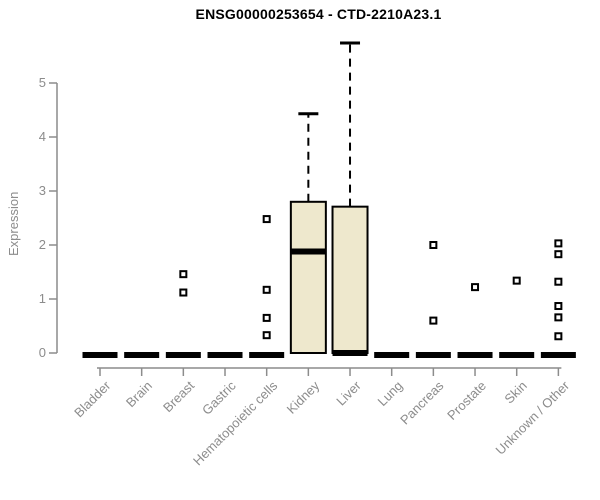 The image size is (600, 500). What do you see at coordinates (433, 355) in the screenshot?
I see `collapsed-box-Pancreas` at bounding box center [433, 355].